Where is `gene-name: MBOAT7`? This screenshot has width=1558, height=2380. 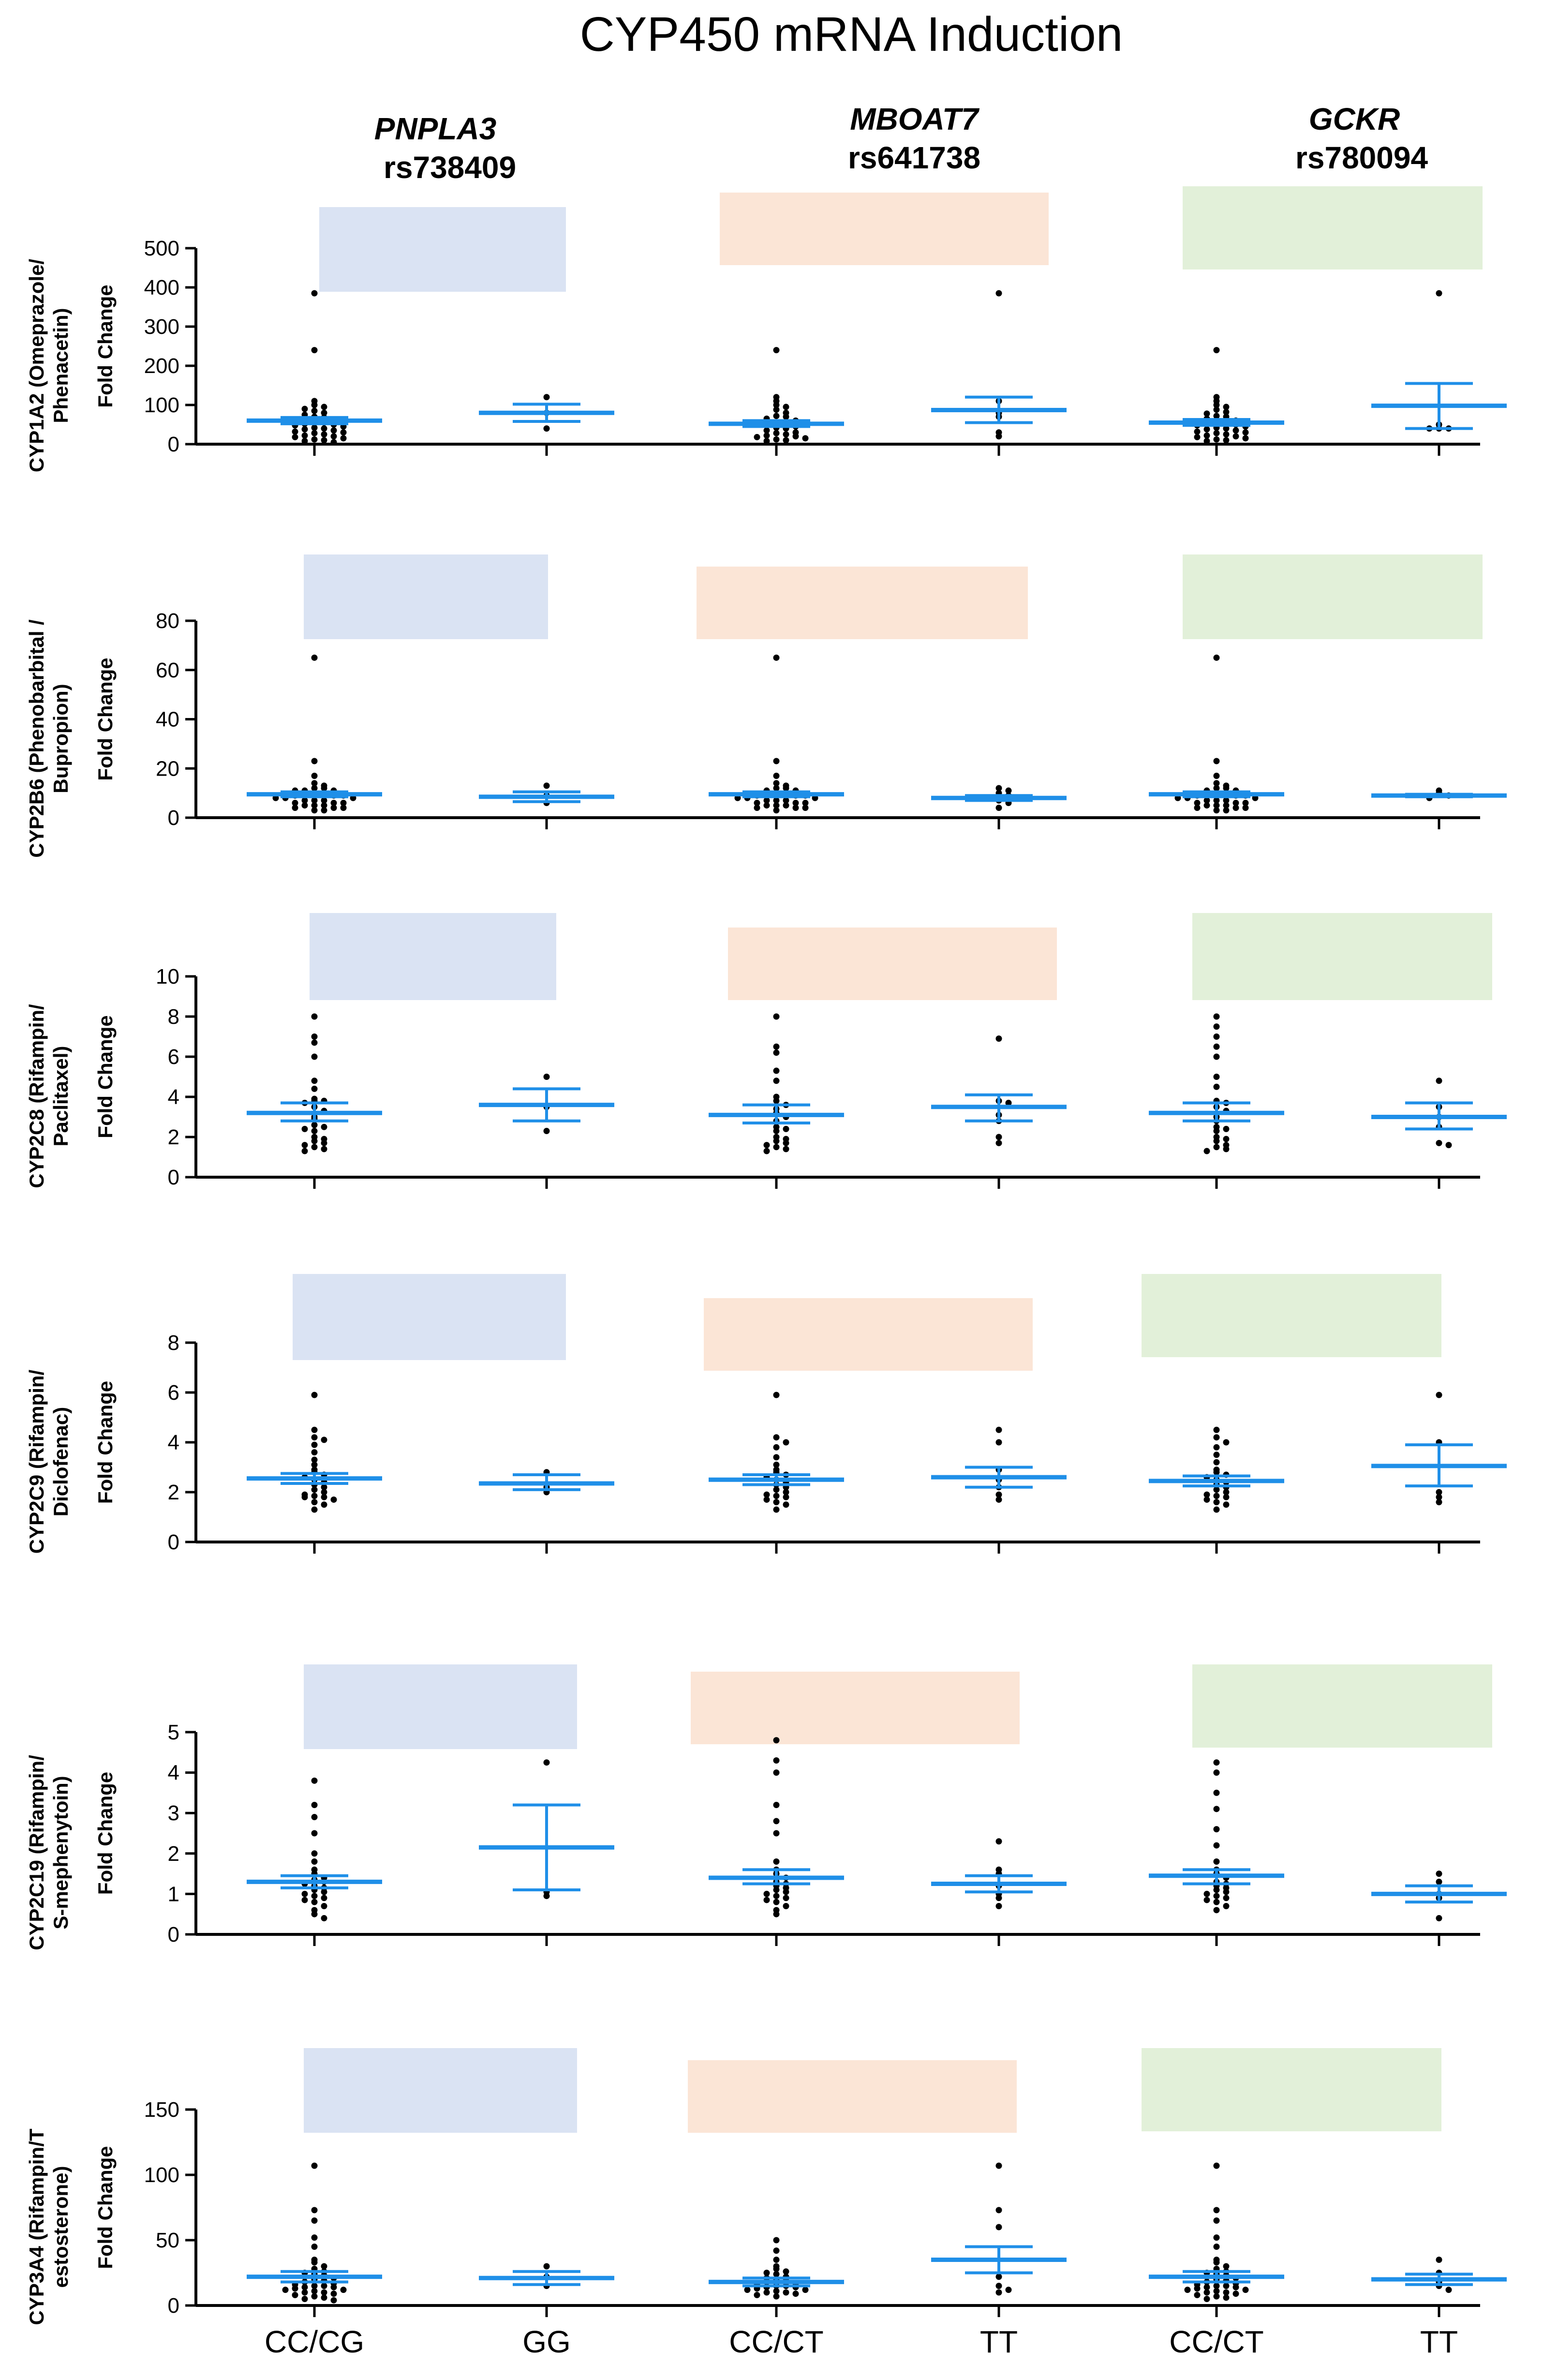
gene-name: MBOAT7 is located at coordinates (915, 119).